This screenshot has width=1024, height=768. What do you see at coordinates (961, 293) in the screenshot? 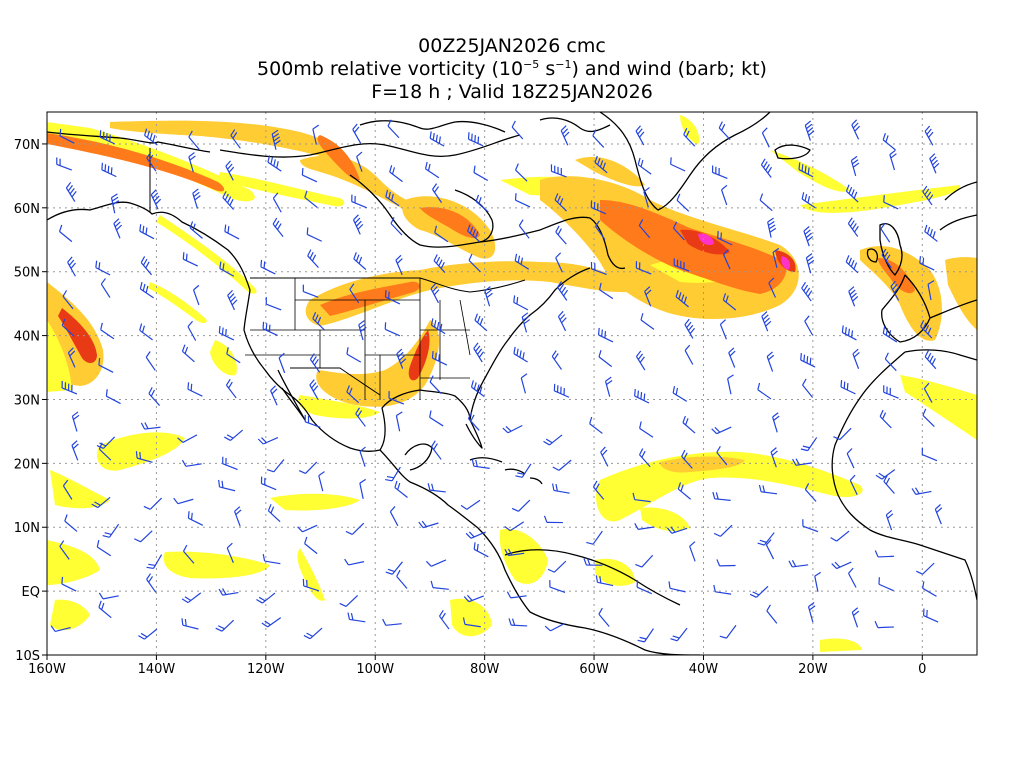
I see `vorticity-europe-band` at bounding box center [961, 293].